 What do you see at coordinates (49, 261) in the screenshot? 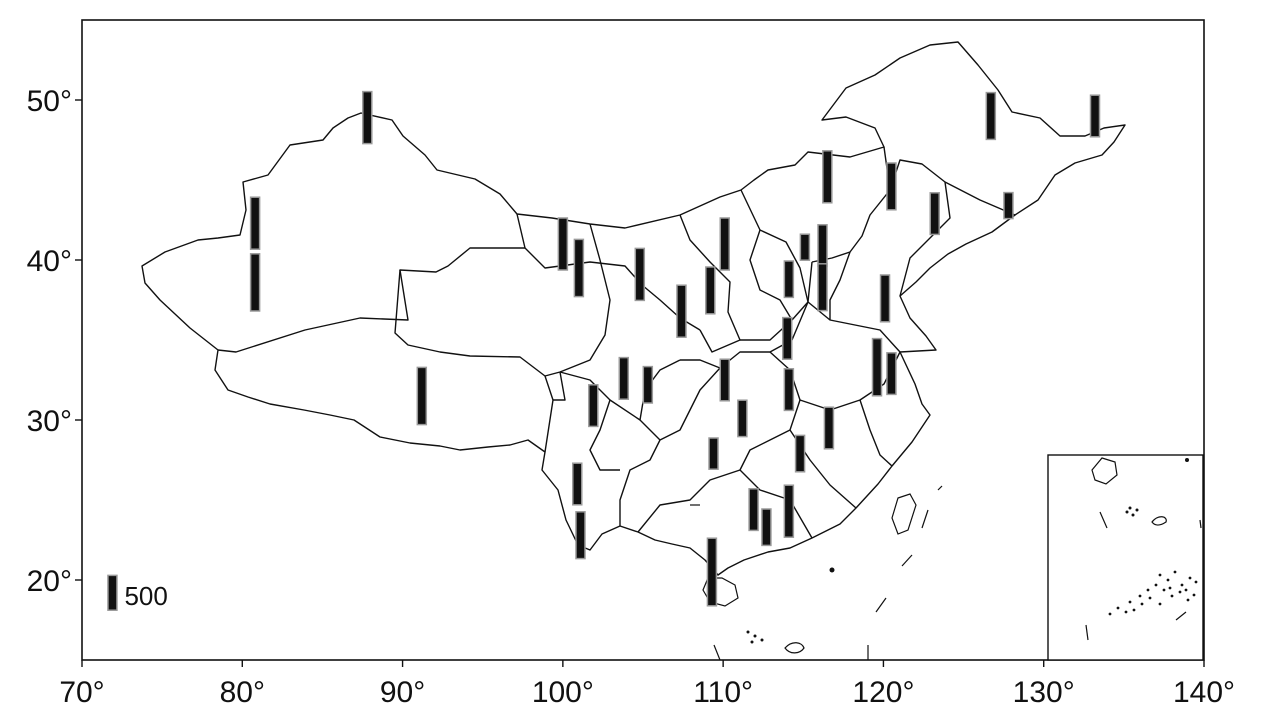
I see `y-tick-label: 40°` at bounding box center [49, 261].